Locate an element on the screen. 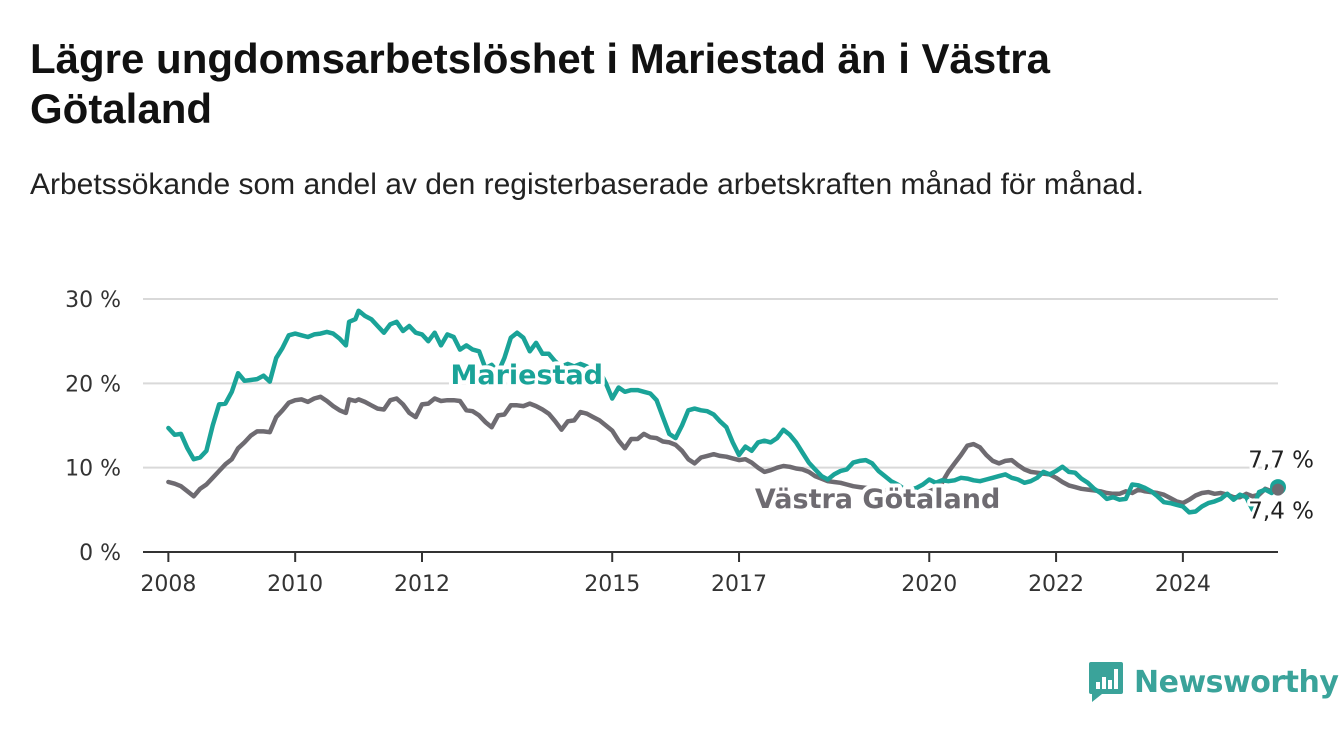 This screenshot has height=734, width=1340. x-tick-label: 2015 is located at coordinates (612, 584).